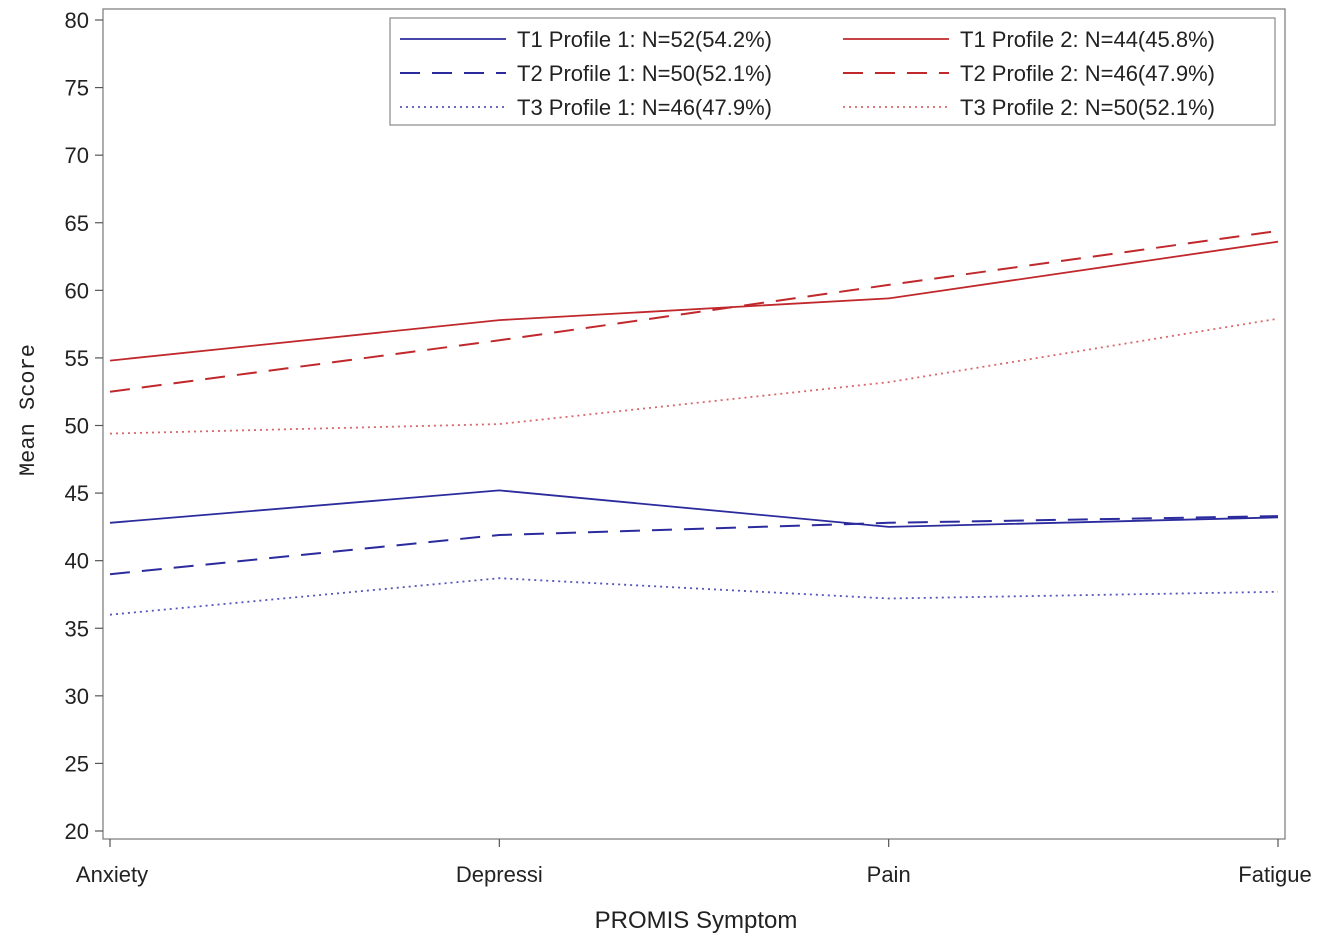 The height and width of the screenshot is (937, 1327). What do you see at coordinates (694, 863) in the screenshot?
I see `x-axis: Anxiety Depressi Pain Fatigue` at bounding box center [694, 863].